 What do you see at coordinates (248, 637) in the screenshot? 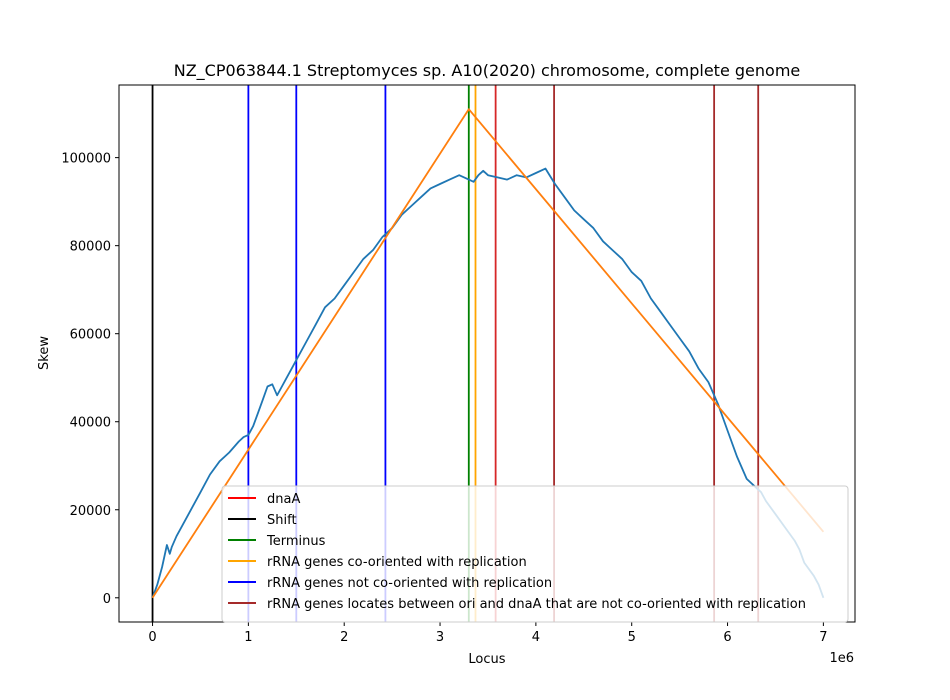
I see `x-tick-label-1: 1` at bounding box center [248, 637].